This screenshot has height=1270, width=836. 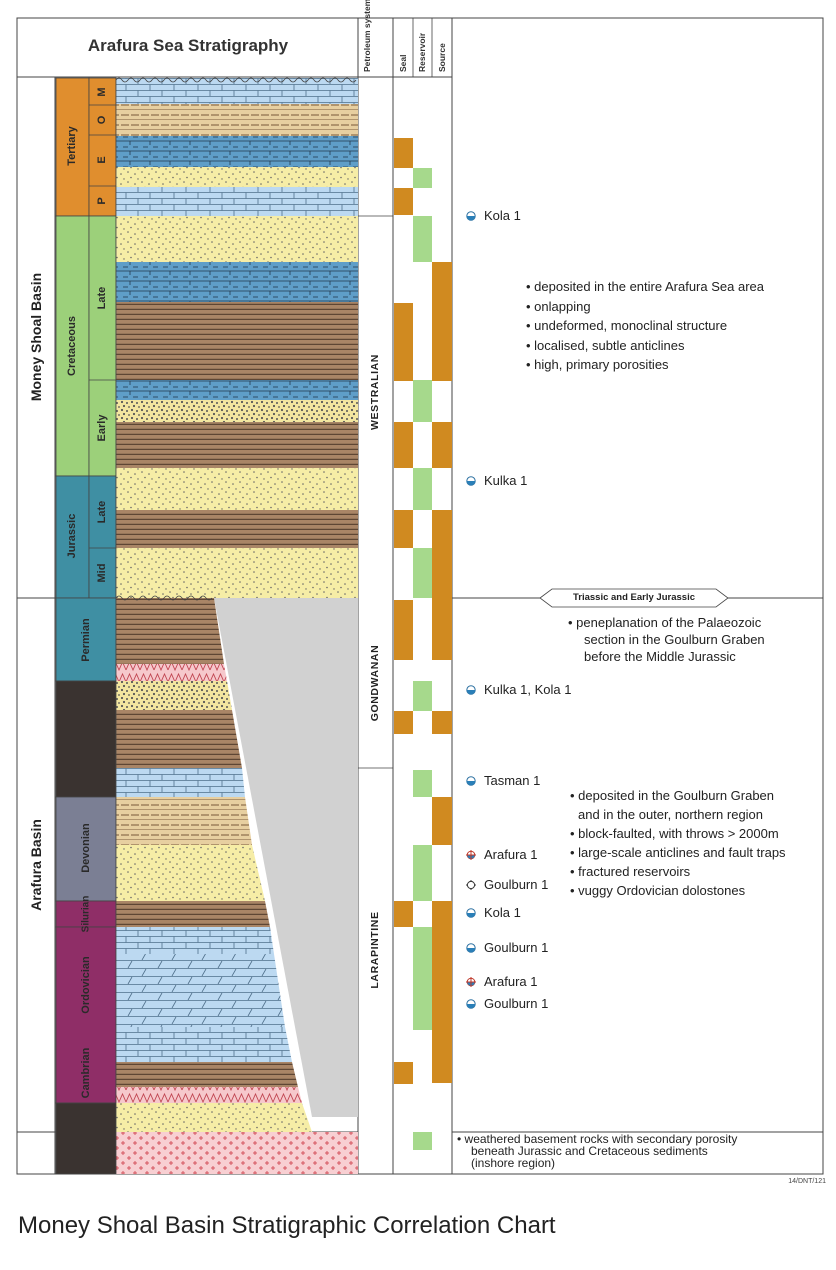 What do you see at coordinates (634, 597) in the screenshot?
I see `triassic-tag: Triassic and Early Jurassic` at bounding box center [634, 597].